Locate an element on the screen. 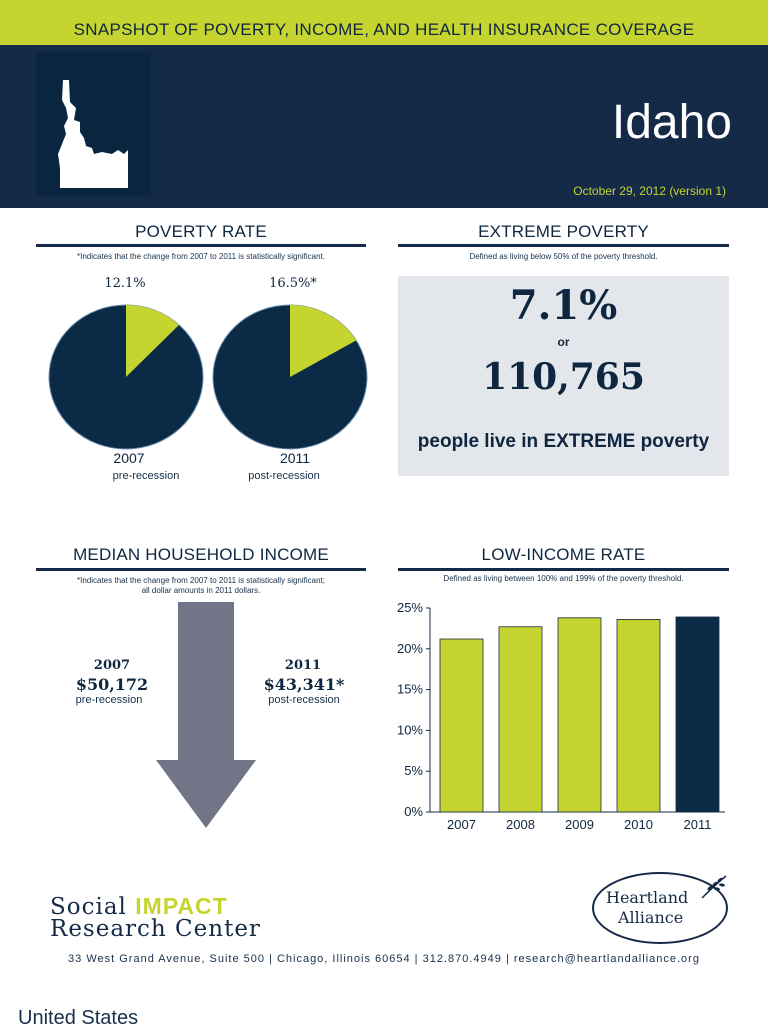  low-income-rule is located at coordinates (563, 569).